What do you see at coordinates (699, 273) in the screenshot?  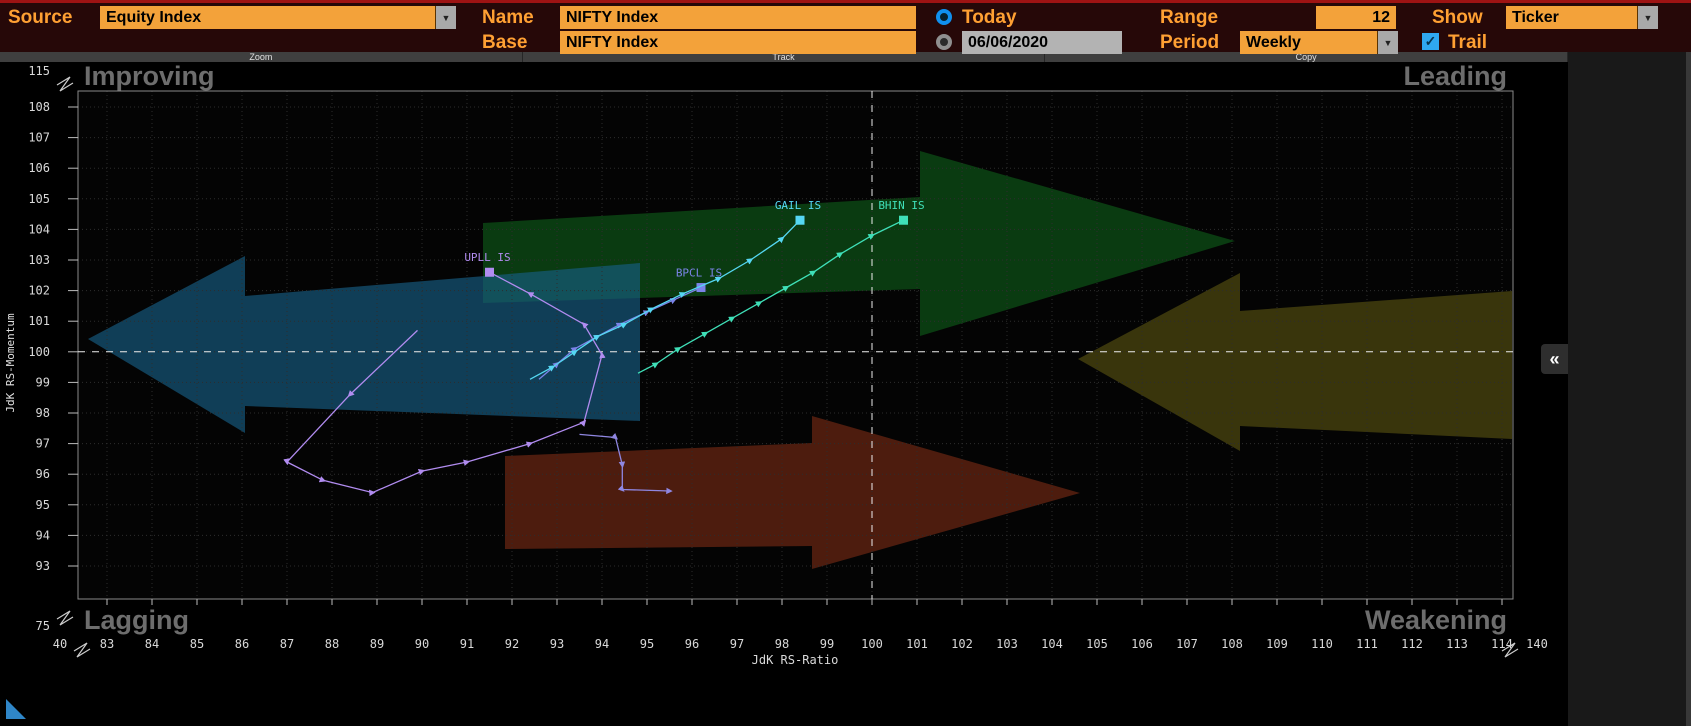 I see `ticker-label-BPCL-IS: BPCL IS` at bounding box center [699, 273].